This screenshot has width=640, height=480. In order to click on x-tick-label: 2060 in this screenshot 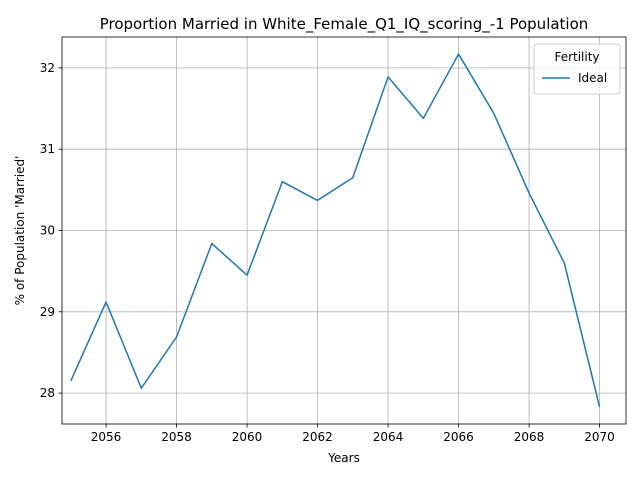, I will do `click(247, 437)`.